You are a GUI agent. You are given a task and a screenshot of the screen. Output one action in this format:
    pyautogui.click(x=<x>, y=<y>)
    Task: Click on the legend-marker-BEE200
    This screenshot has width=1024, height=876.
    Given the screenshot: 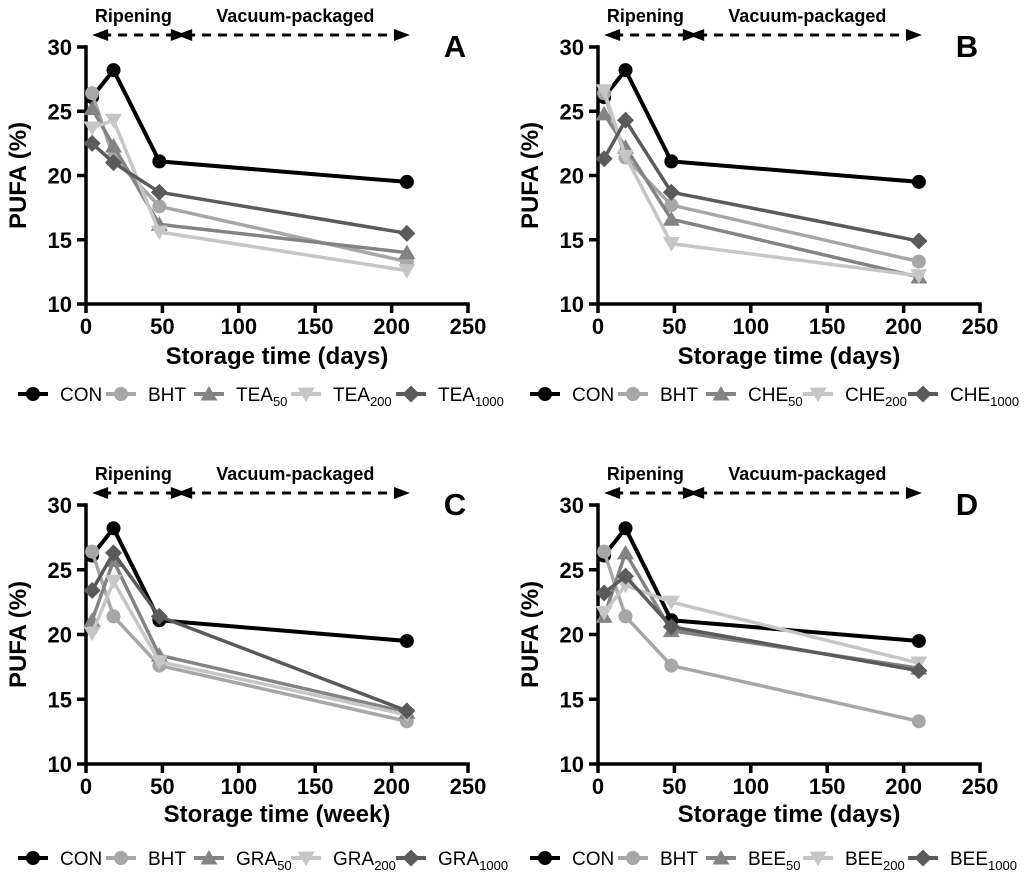 What is the action you would take?
    pyautogui.click(x=818, y=858)
    